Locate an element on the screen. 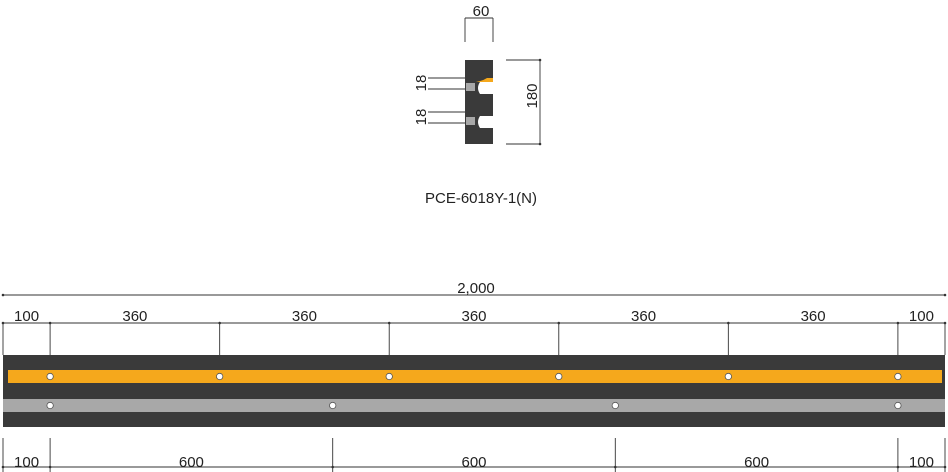 Image resolution: width=948 pixels, height=472 pixels. width-label: 60 is located at coordinates (481, 11).